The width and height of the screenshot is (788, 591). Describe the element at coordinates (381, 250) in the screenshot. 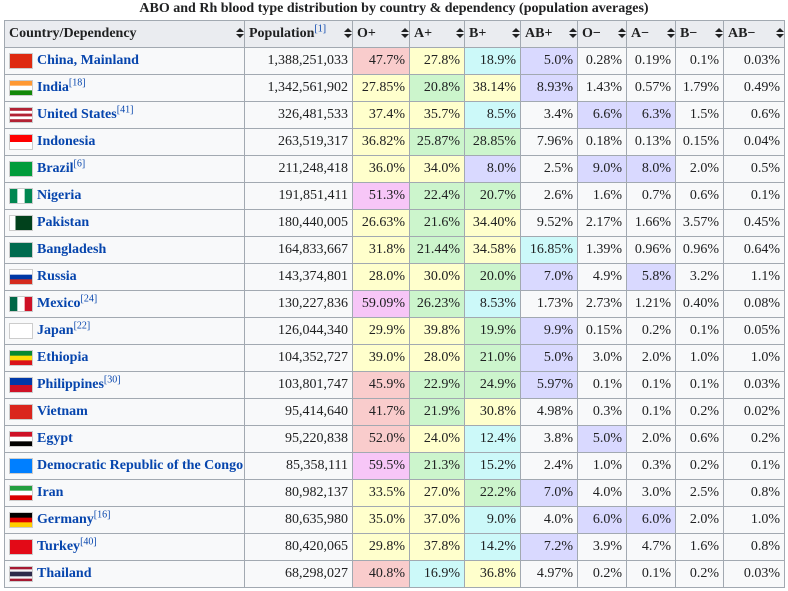

I see `percentage-cell: 31.8%` at that location.